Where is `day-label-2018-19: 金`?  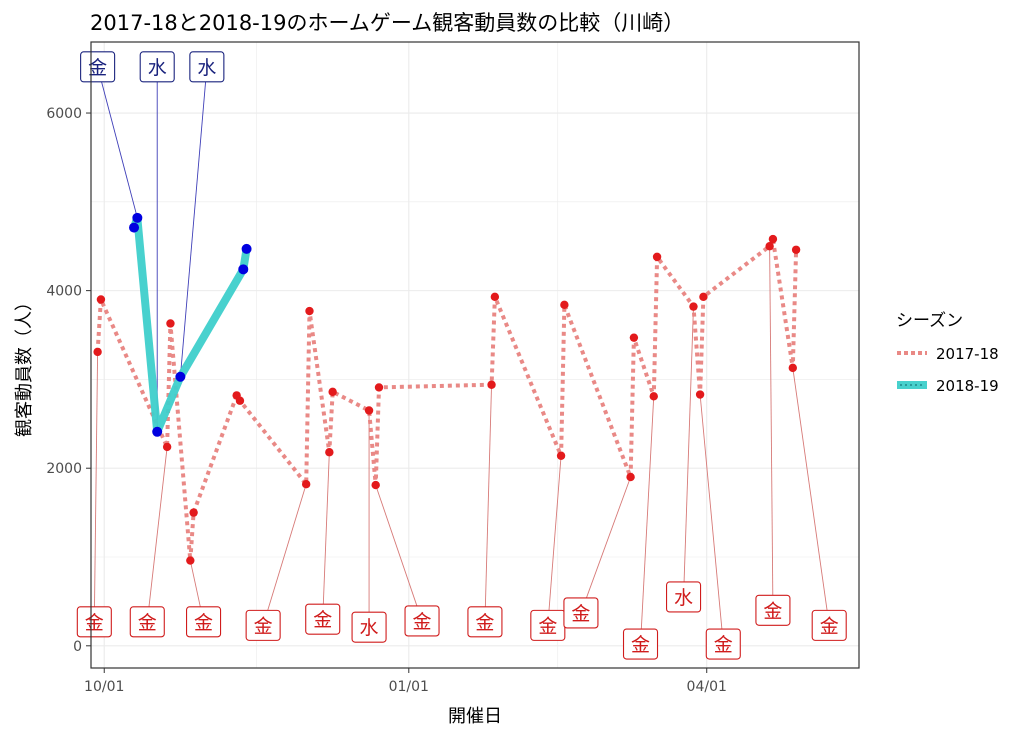 day-label-2018-19: 金 is located at coordinates (98, 67).